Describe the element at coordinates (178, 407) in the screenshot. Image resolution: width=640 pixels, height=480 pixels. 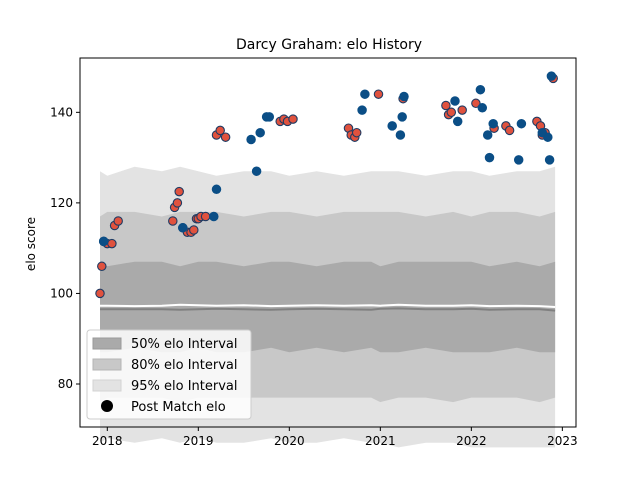
I see `legend-label-post-match: Post Match elo` at that location.